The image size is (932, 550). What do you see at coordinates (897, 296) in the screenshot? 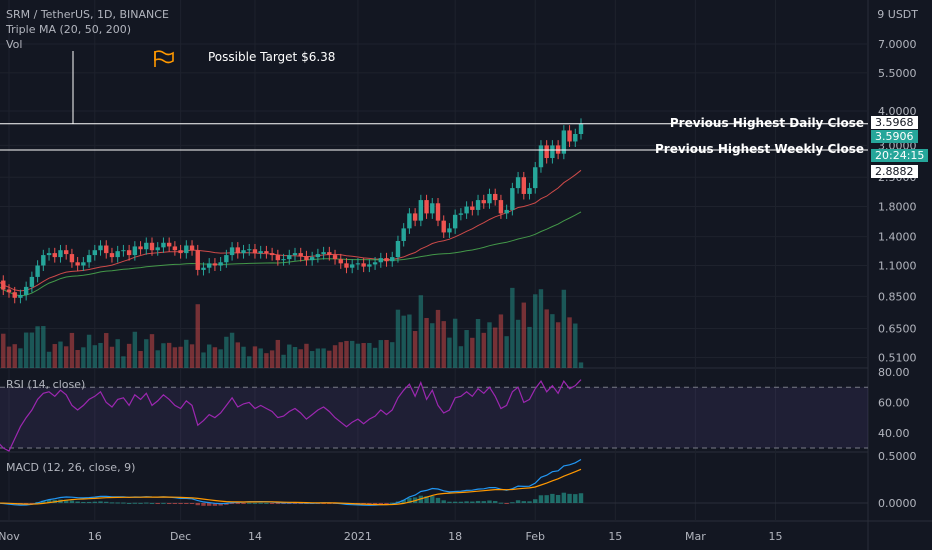
I see `price-axis-label: 0.8500` at bounding box center [897, 296].